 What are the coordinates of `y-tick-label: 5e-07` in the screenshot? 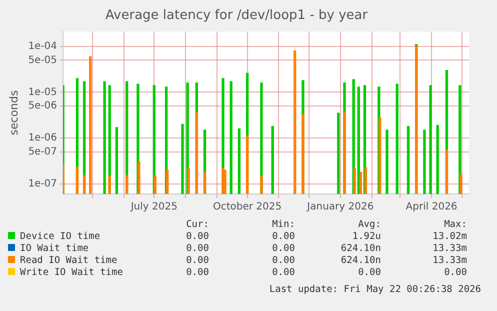 It's located at (43, 152).